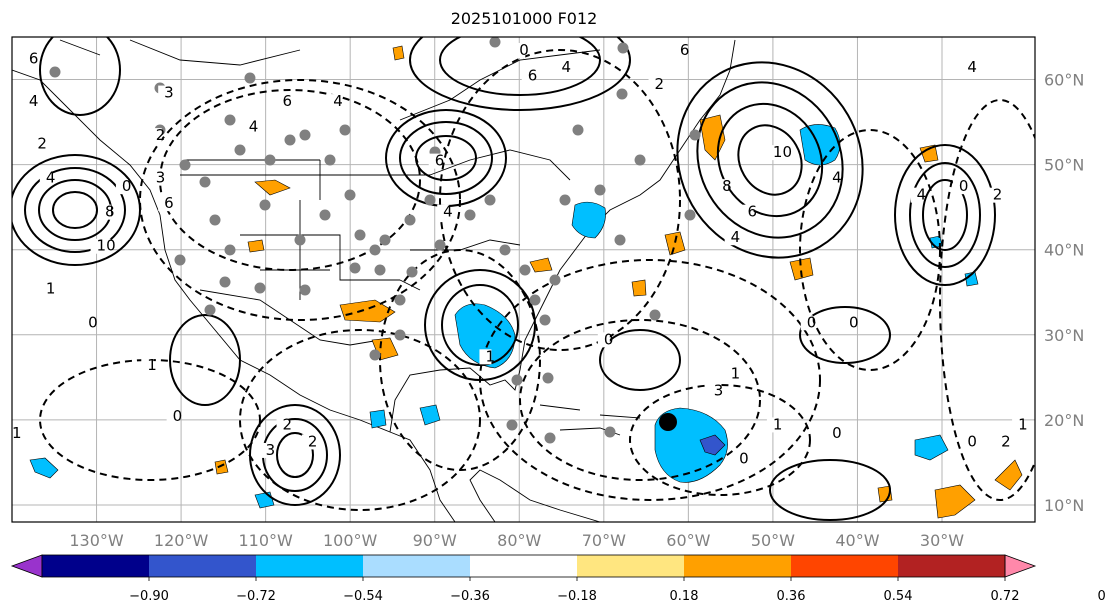 This screenshot has height=615, width=1105. Describe the element at coordinates (1064, 420) in the screenshot. I see `lat-tick-label: 20°N` at that location.